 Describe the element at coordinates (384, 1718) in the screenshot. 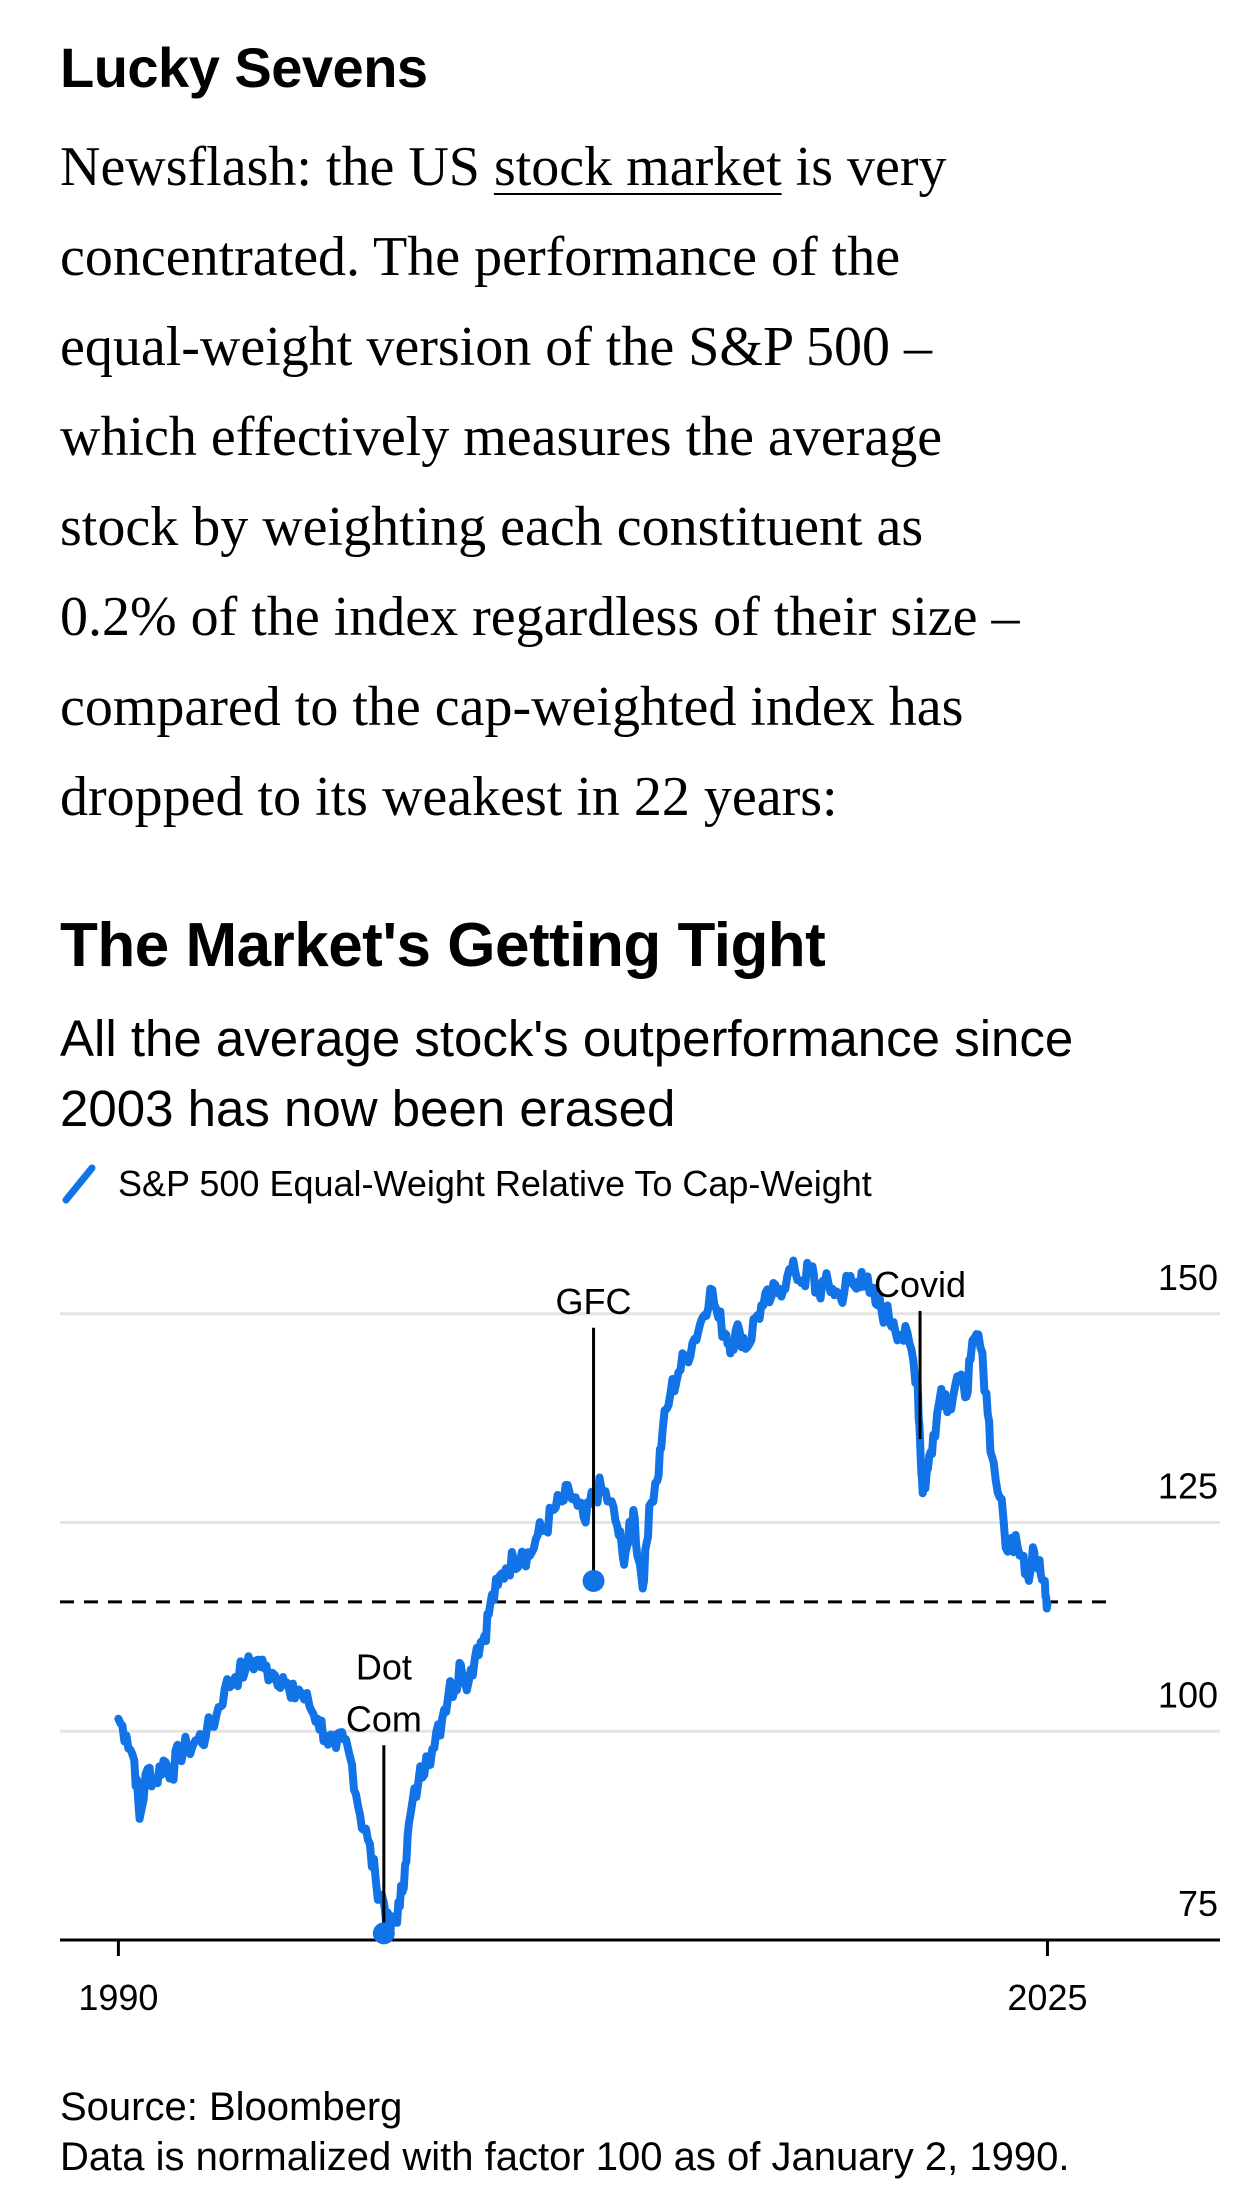

I see `annotation-label: Com` at that location.